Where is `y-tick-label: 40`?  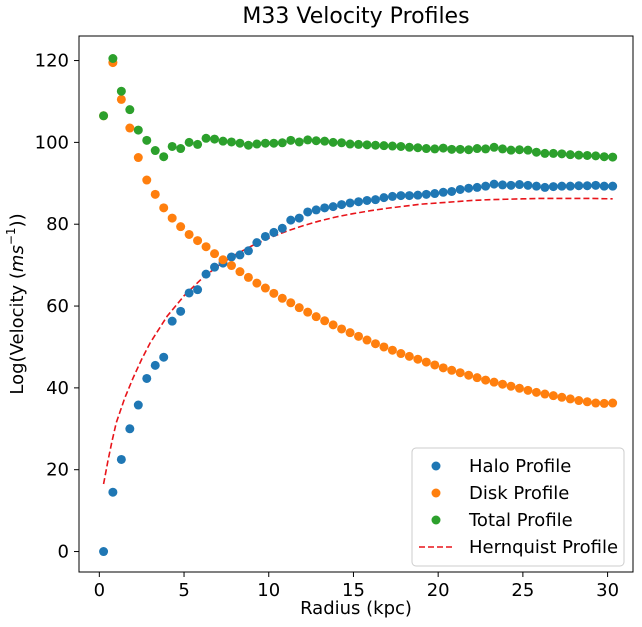 y-tick-label: 40 is located at coordinates (57, 388).